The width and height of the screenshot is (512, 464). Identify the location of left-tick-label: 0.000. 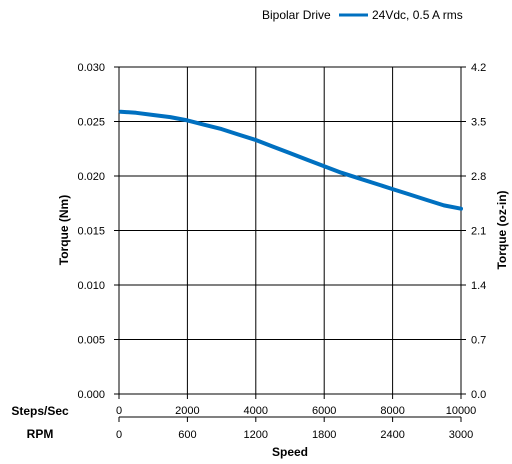
(91, 395).